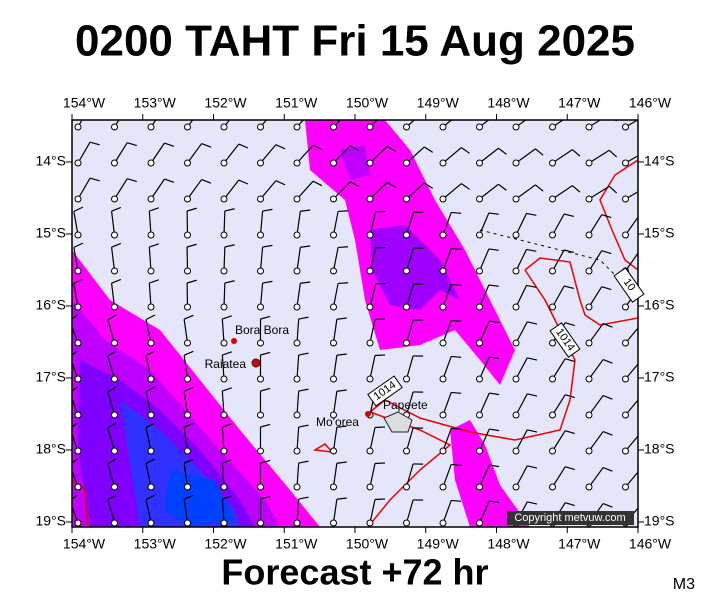  Describe the element at coordinates (354, 572) in the screenshot. I see `forecast-label: Forecast +72 hr` at that location.